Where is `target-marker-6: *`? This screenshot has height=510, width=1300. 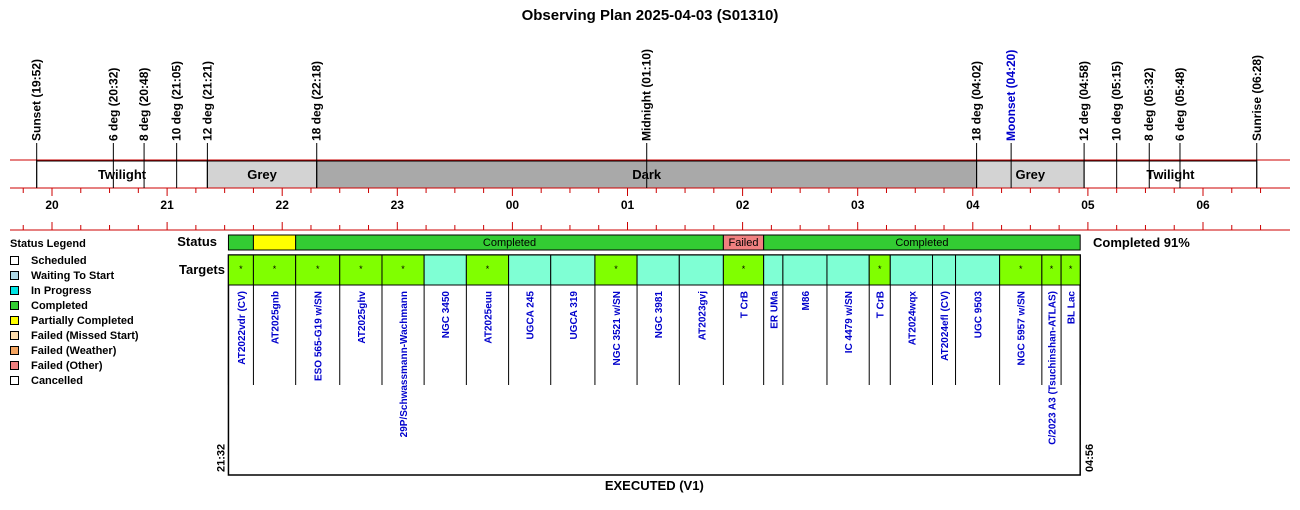
target-marker-6: * is located at coordinates (488, 269).